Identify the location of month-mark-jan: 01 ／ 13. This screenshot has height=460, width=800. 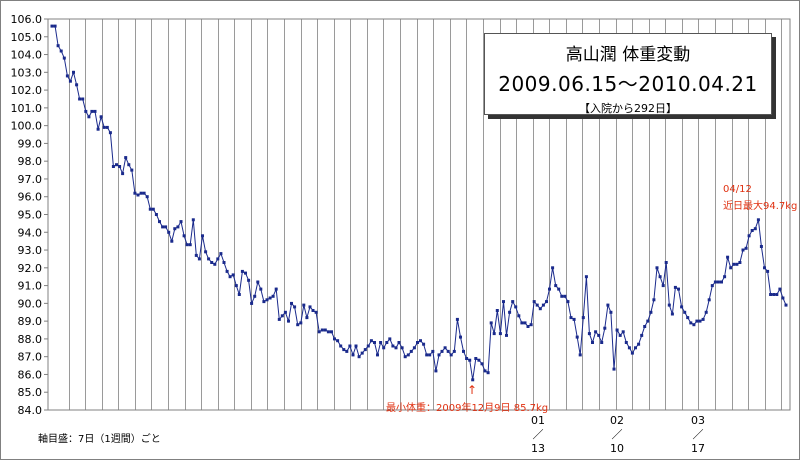
(538, 435).